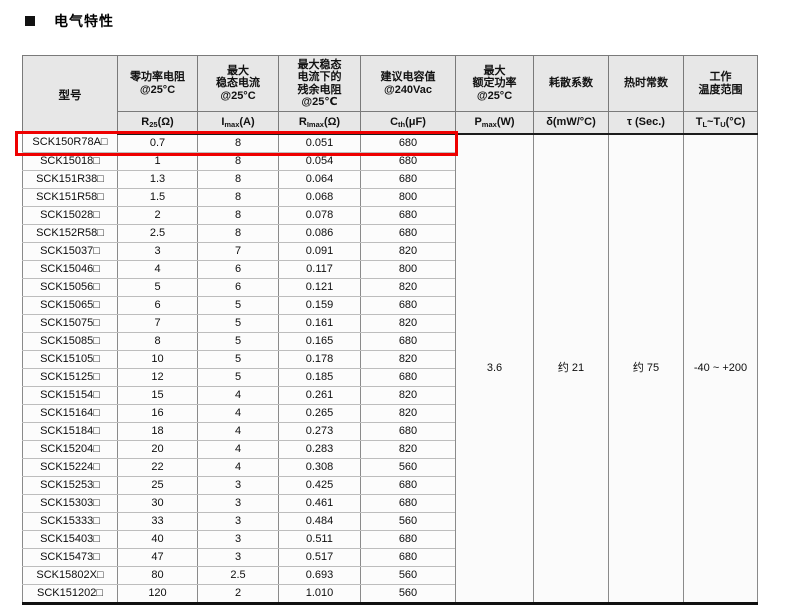  I want to click on model-cell: SCK15154□, so click(70, 395).